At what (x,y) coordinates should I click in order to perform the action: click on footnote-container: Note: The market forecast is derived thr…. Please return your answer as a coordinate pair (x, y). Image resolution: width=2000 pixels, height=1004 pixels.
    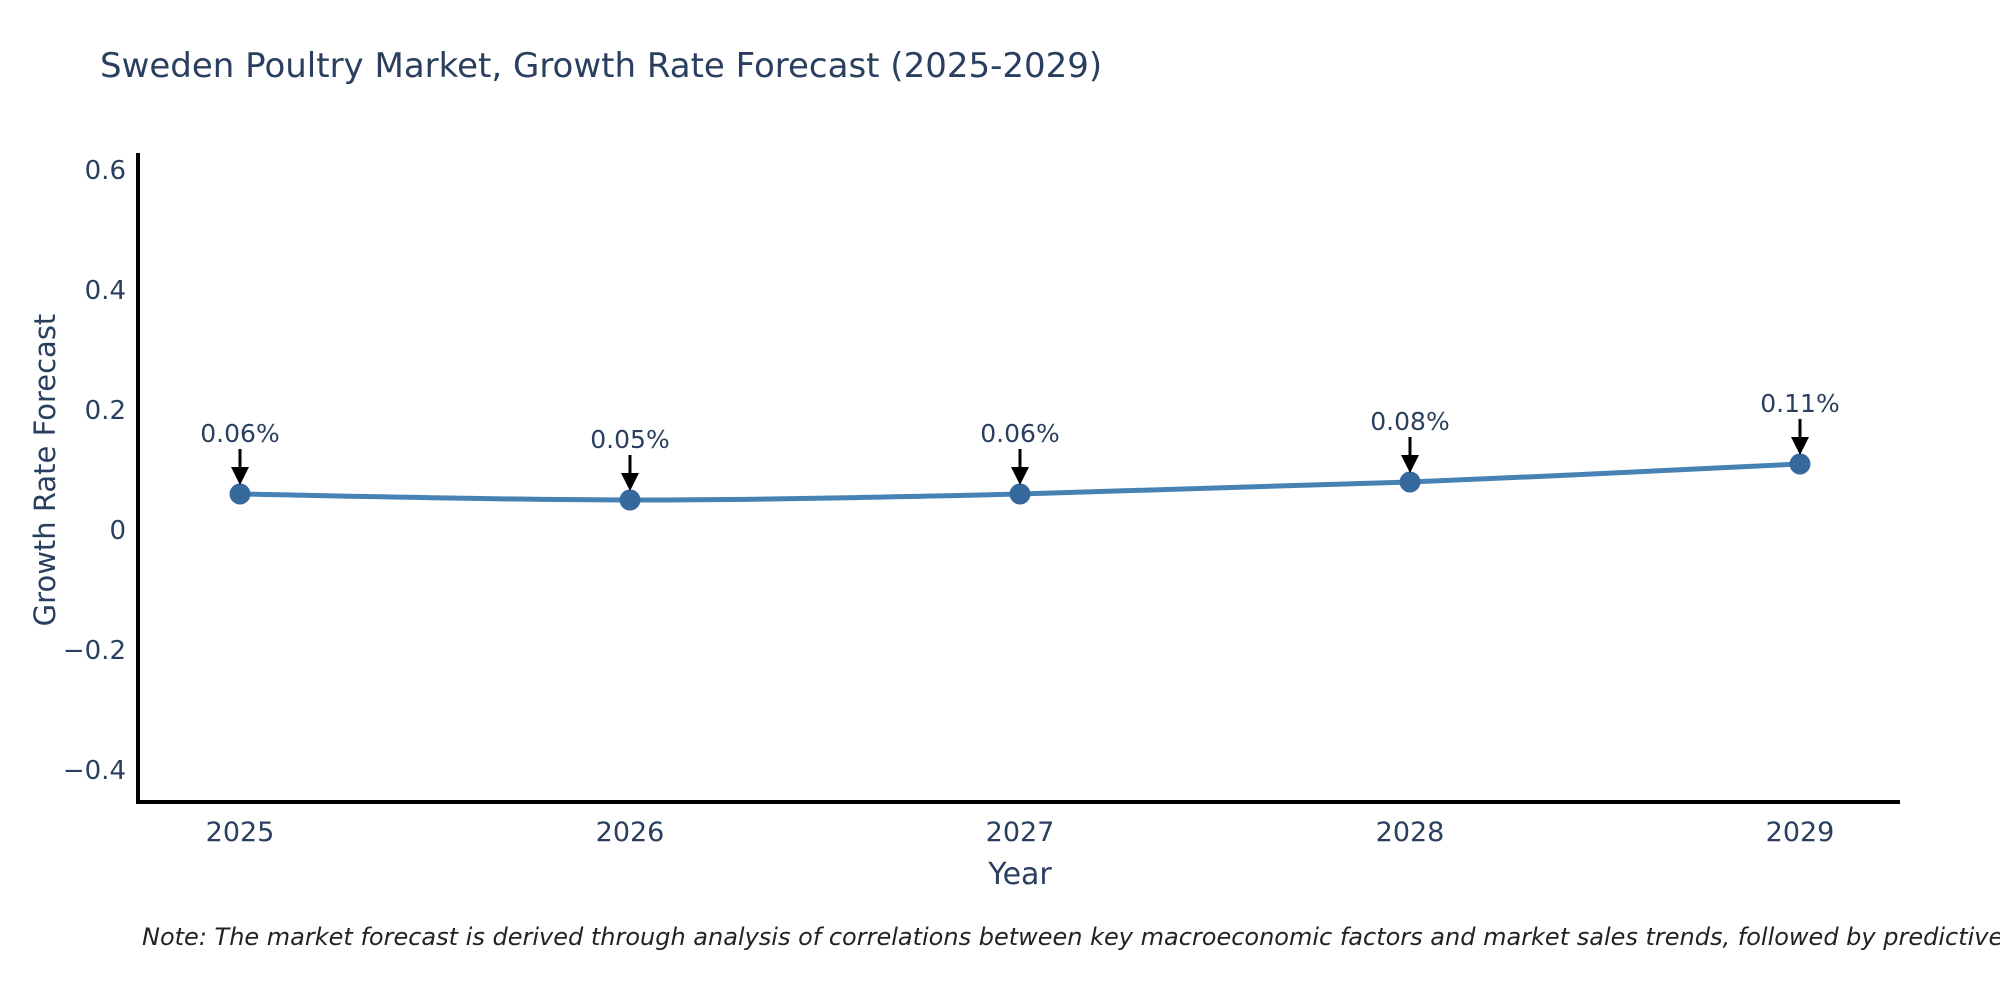
    Looking at the image, I should click on (1071, 942).